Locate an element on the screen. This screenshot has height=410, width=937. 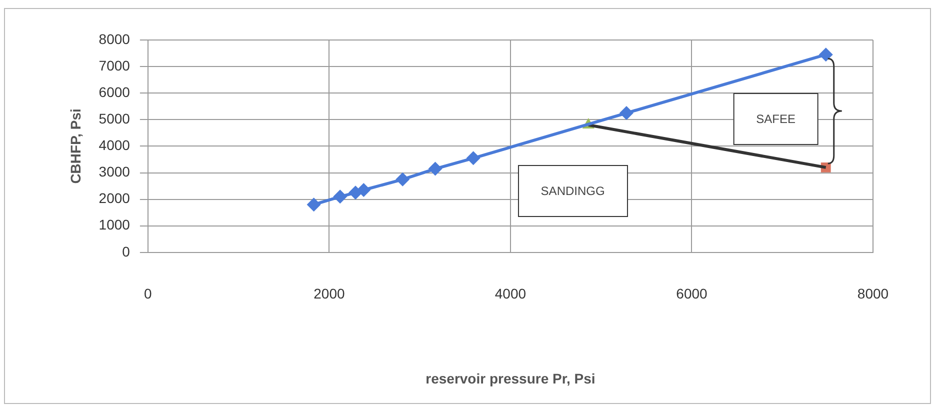
x-axis-title: reservoir pressure Pr, Psi is located at coordinates (511, 378).